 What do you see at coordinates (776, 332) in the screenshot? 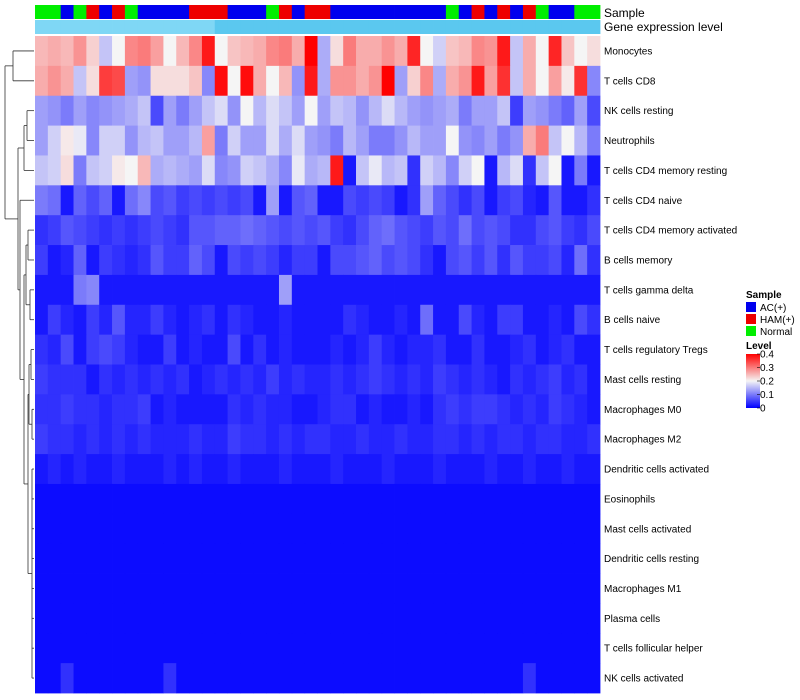
I see `sample-legend-label: Normal` at bounding box center [776, 332].